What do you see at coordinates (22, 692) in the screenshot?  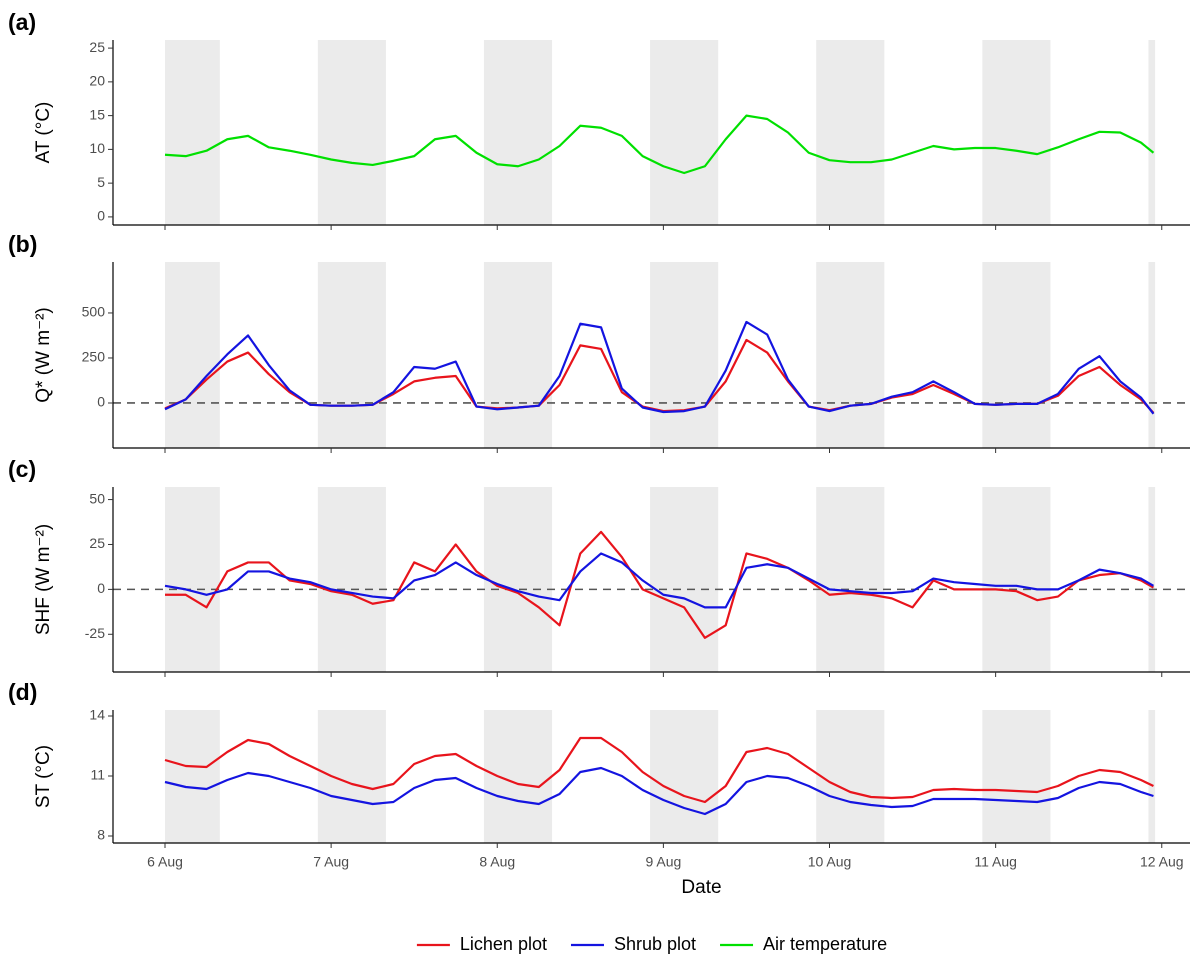 I see `panel-label: (d)` at bounding box center [22, 692].